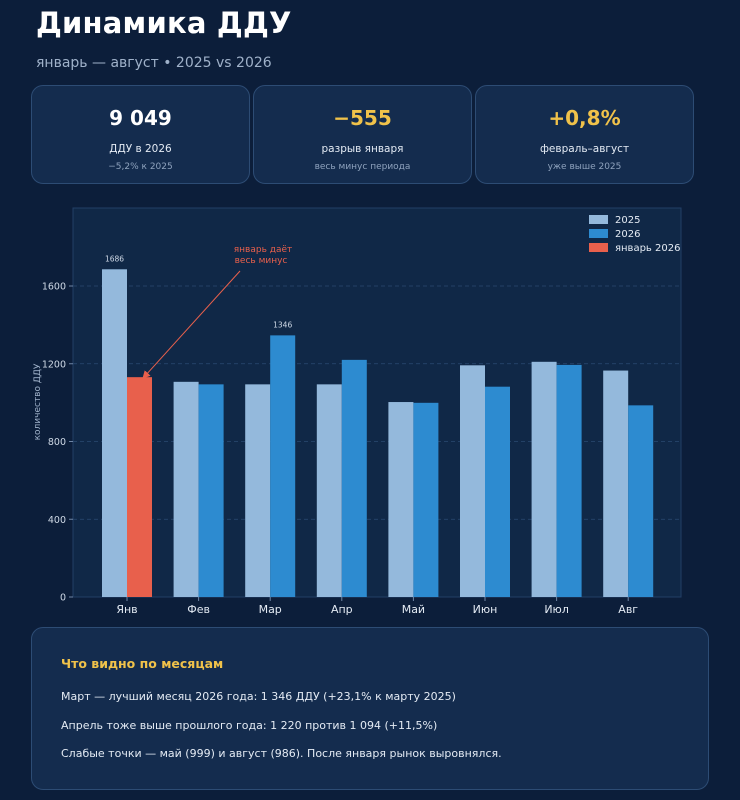  Describe the element at coordinates (140, 167) in the screenshot. I see `kpi-note: −5,2% к 2025` at that location.